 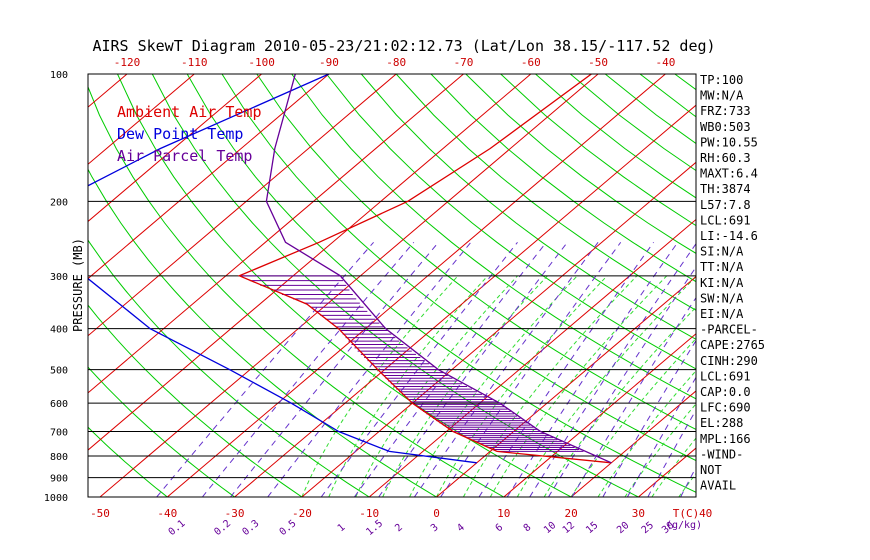 I want to click on mixing-ratio-label: 2, so click(x=399, y=528).